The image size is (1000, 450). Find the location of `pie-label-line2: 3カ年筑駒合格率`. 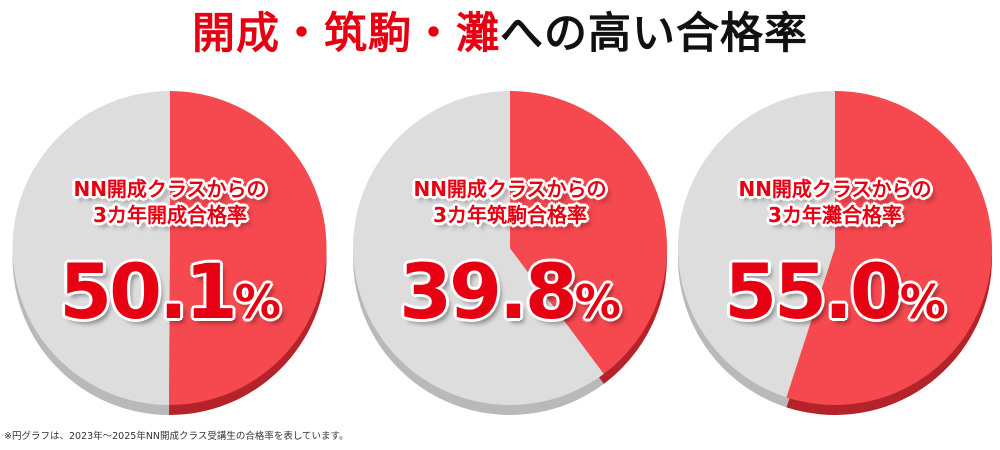

pie-label-line2: 3カ年筑駒合格率 is located at coordinates (510, 215).